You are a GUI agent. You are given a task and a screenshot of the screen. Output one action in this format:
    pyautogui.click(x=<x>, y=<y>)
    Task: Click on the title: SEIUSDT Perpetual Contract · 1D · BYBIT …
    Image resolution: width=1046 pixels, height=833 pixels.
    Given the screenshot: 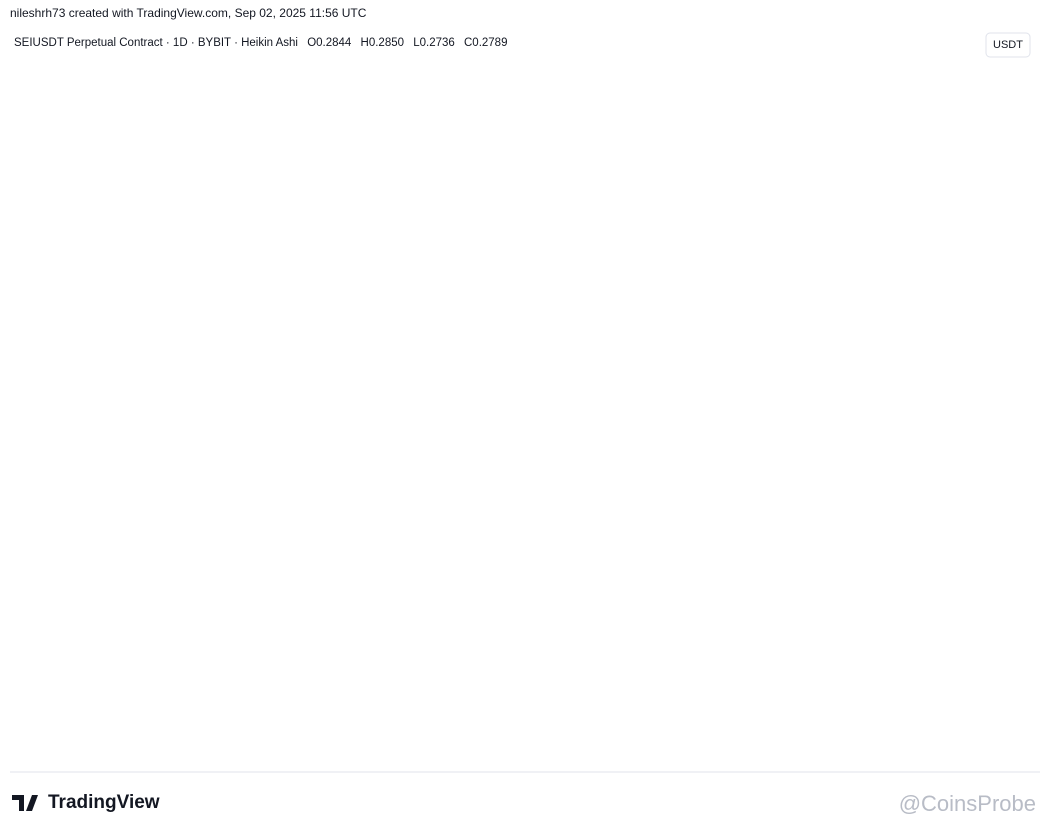 What is the action you would take?
    pyautogui.click(x=156, y=43)
    